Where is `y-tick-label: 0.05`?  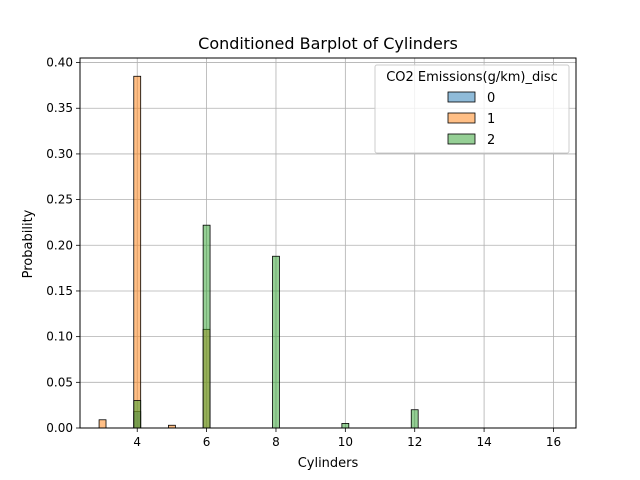
y-tick-label: 0.05 is located at coordinates (59, 382).